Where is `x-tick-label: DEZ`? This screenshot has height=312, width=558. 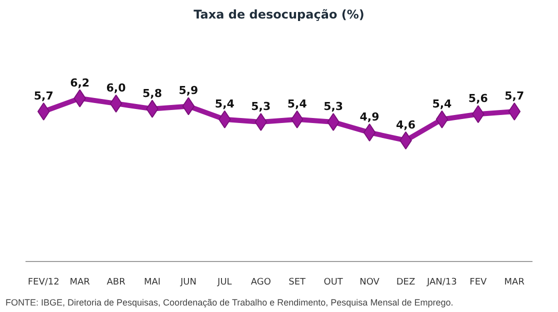 x-tick-label: DEZ is located at coordinates (406, 283).